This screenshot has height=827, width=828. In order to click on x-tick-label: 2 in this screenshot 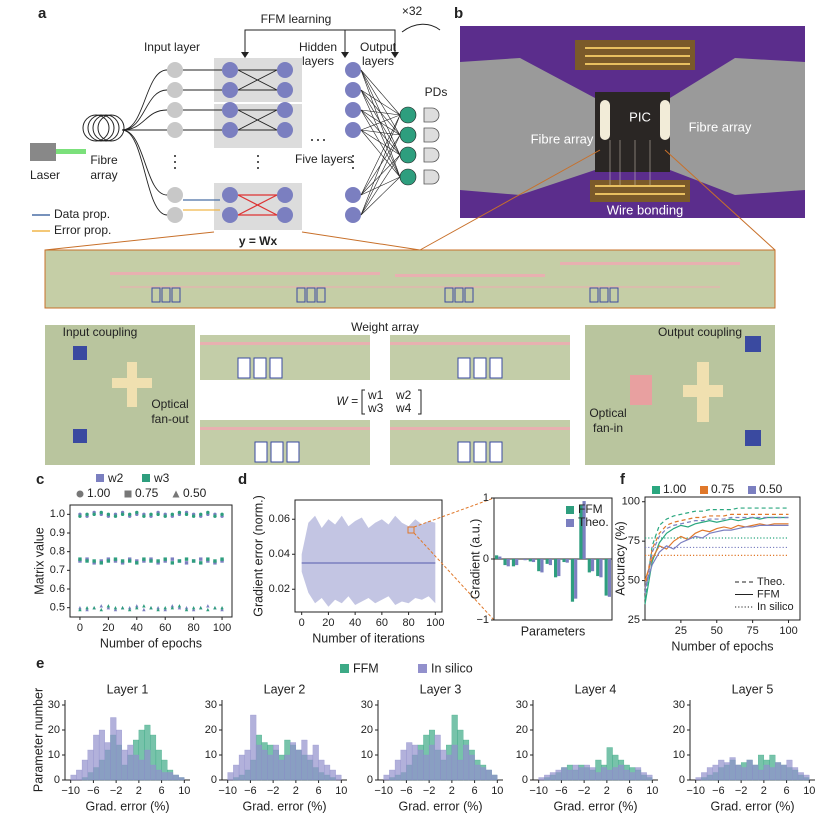, I will do `click(764, 791)`.